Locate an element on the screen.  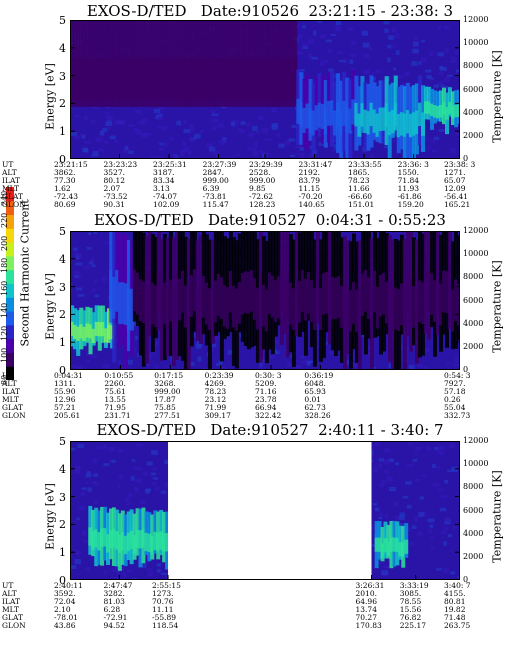
y-tick-label: 2 is located at coordinates (62, 104).